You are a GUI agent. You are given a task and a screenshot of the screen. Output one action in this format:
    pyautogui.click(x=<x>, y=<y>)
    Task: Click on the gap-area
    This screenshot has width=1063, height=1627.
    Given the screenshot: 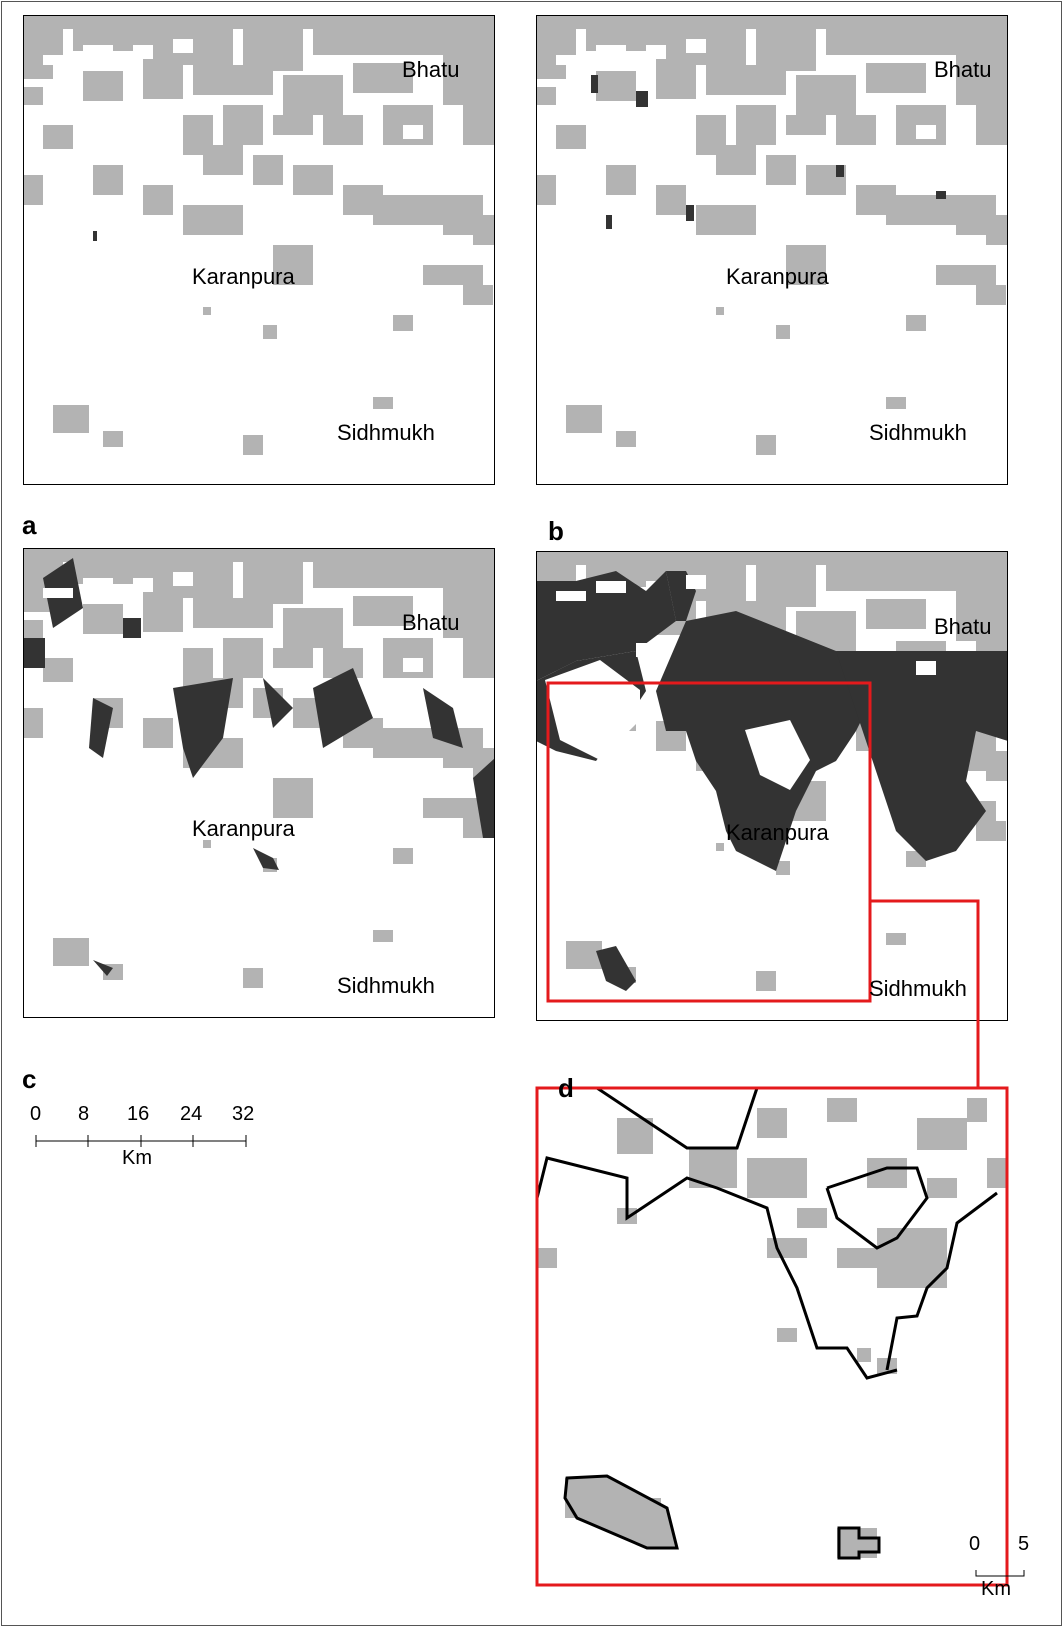 What is the action you would take?
    pyautogui.click(x=777, y=755)
    